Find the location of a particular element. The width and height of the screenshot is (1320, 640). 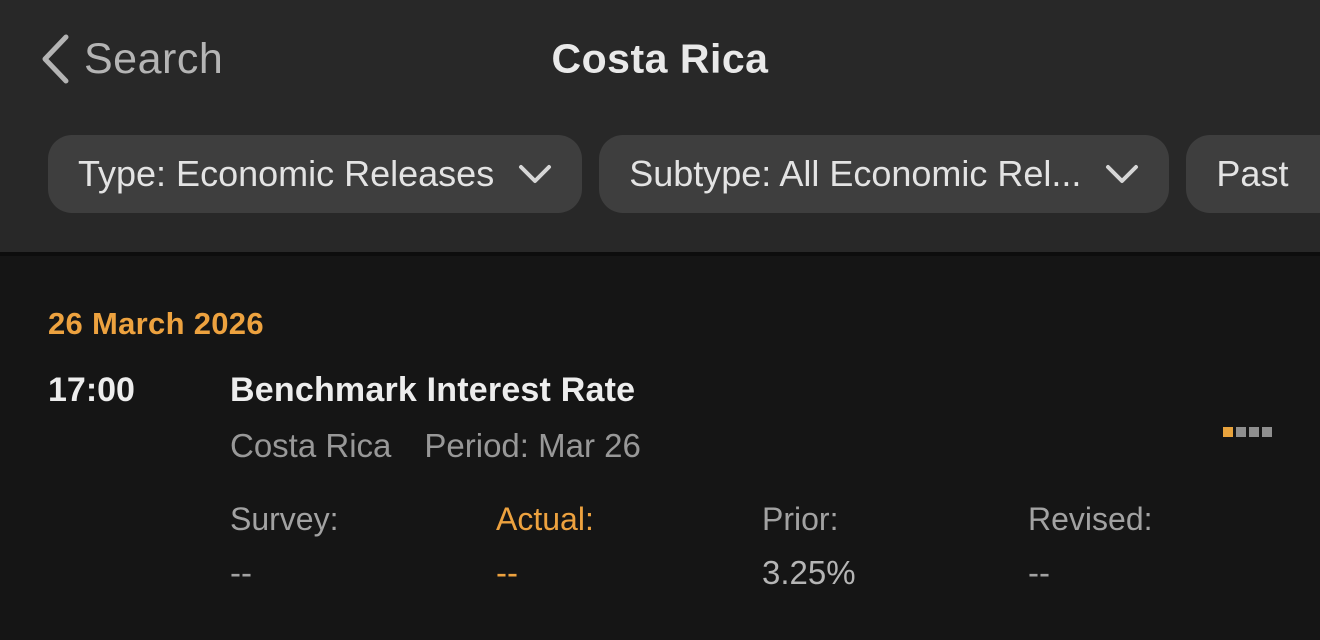

page-title: Costa Rica is located at coordinates (660, 58).